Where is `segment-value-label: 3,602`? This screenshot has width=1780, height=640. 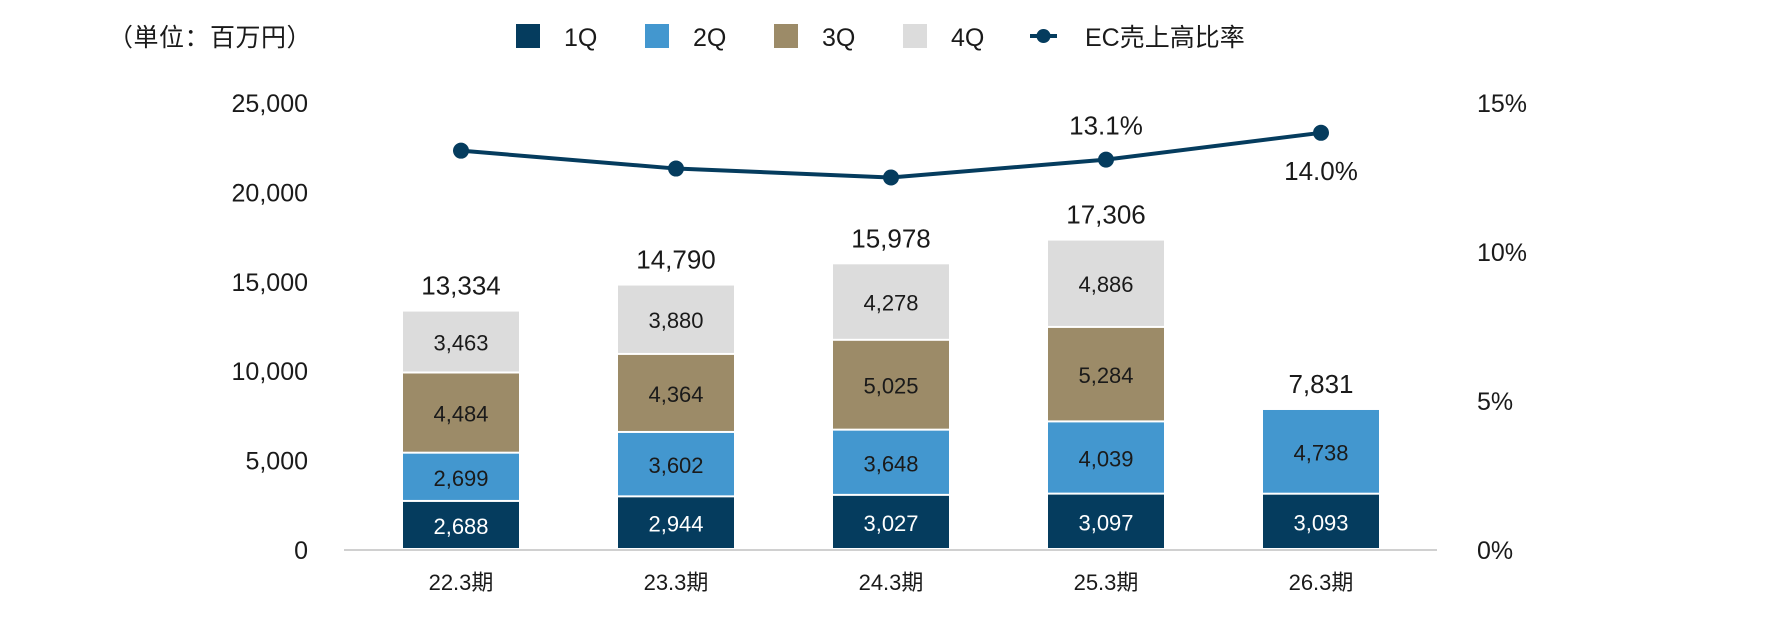 segment-value-label: 3,602 is located at coordinates (675, 465).